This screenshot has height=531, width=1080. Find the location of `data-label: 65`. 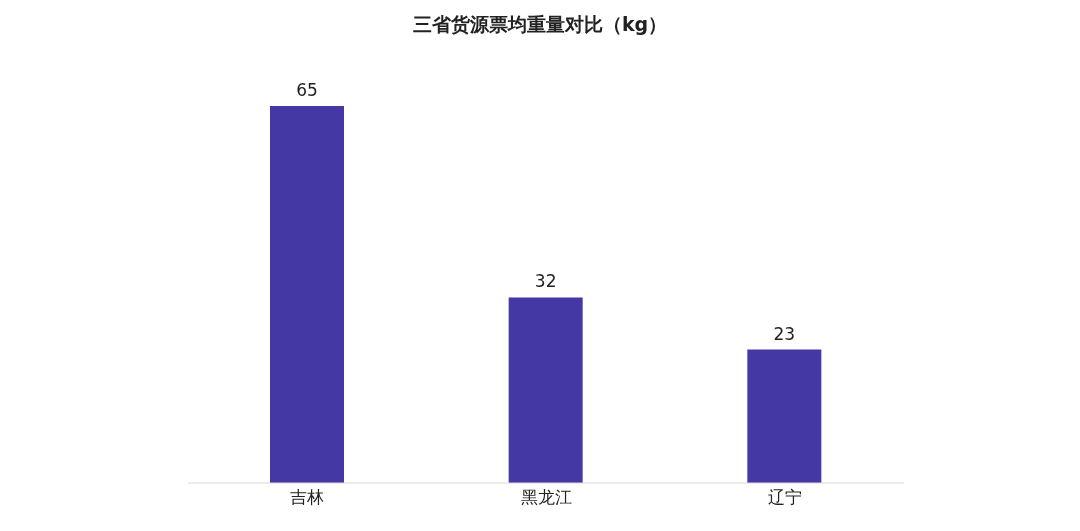

data-label: 65 is located at coordinates (307, 90).